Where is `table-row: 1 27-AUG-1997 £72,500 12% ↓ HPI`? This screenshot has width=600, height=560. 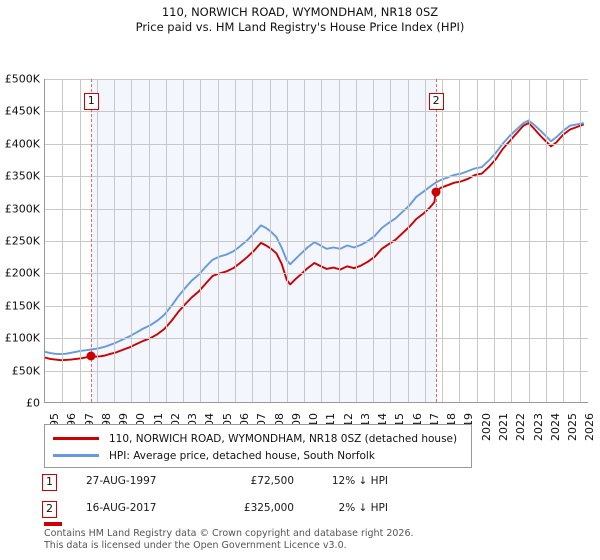
table-row: 1 27-AUG-1997 £72,500 12% ↓ HPI is located at coordinates (272, 487).